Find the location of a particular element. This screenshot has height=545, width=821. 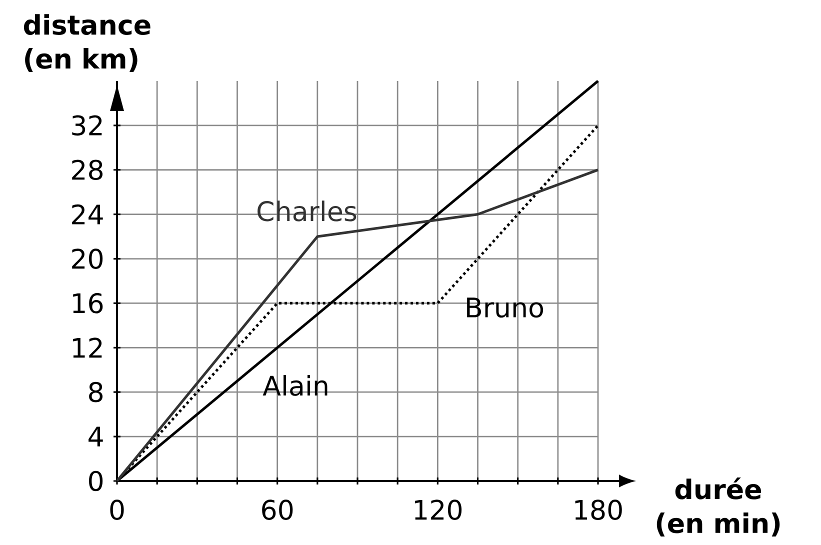

y-tick-label: 24 is located at coordinates (87, 214).